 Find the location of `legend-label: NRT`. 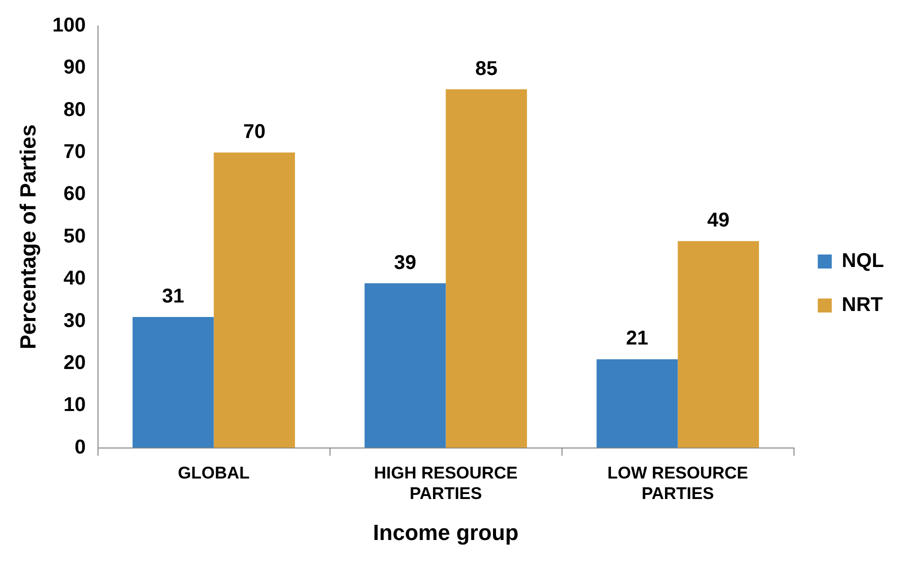

legend-label: NRT is located at coordinates (862, 305).